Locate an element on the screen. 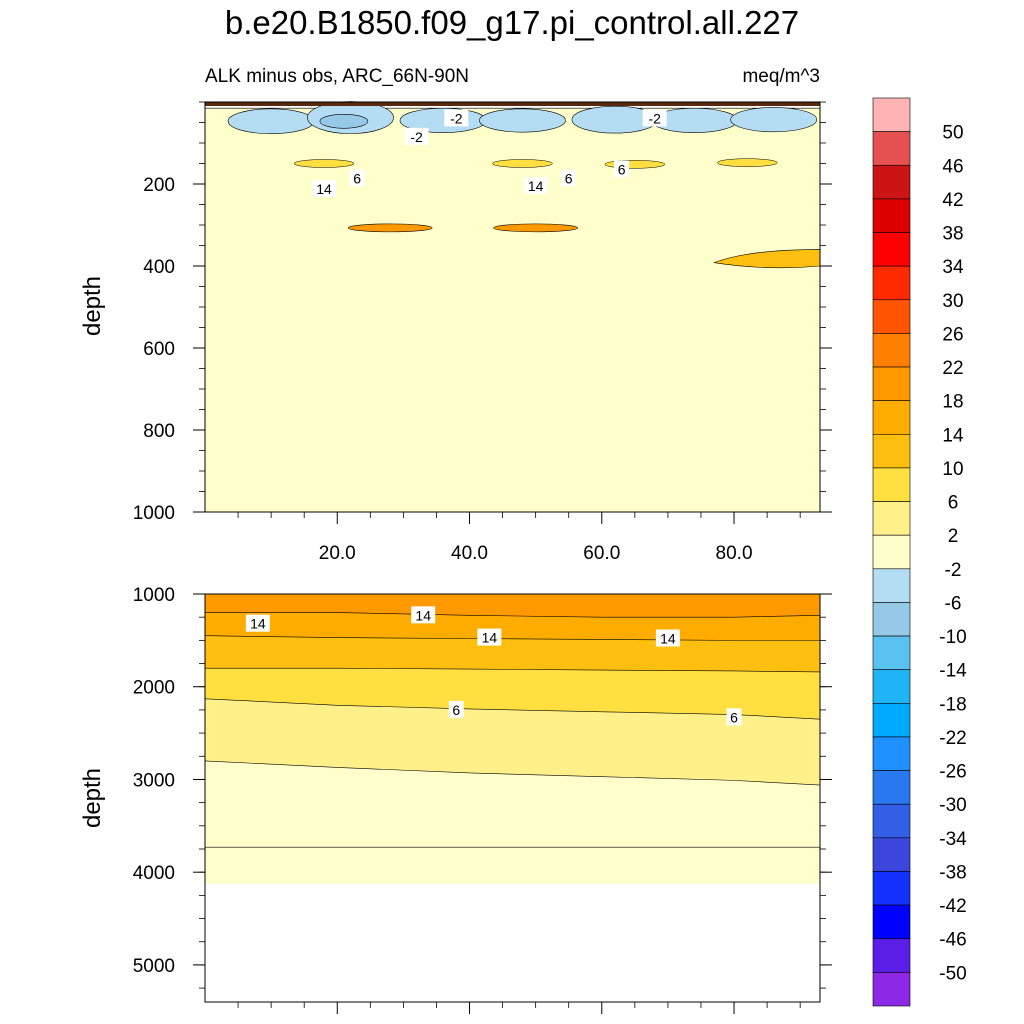 This screenshot has height=1024, width=1024. bot-contour-label: 6 is located at coordinates (734, 717).